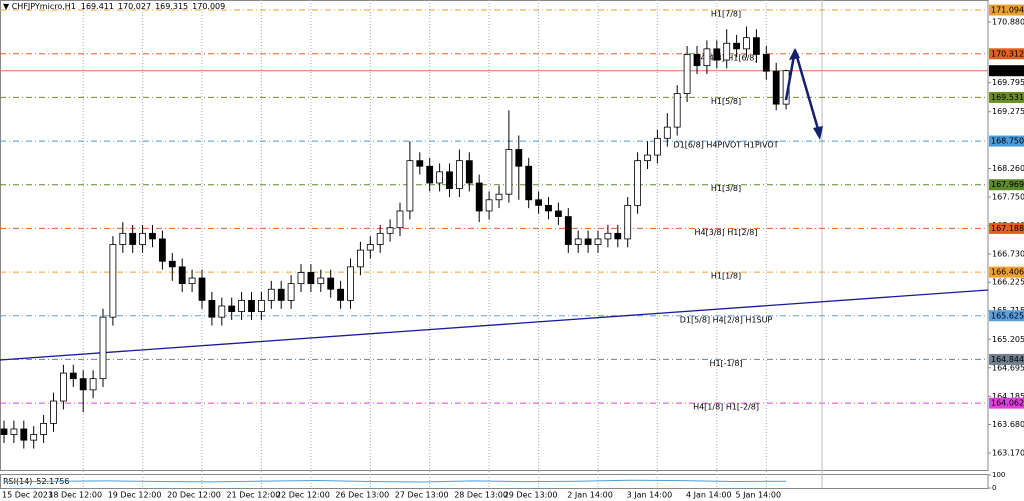 This screenshot has width=1024, height=501. Describe the element at coordinates (998, 475) in the screenshot. I see `rsi-tick-label: 100` at that location.